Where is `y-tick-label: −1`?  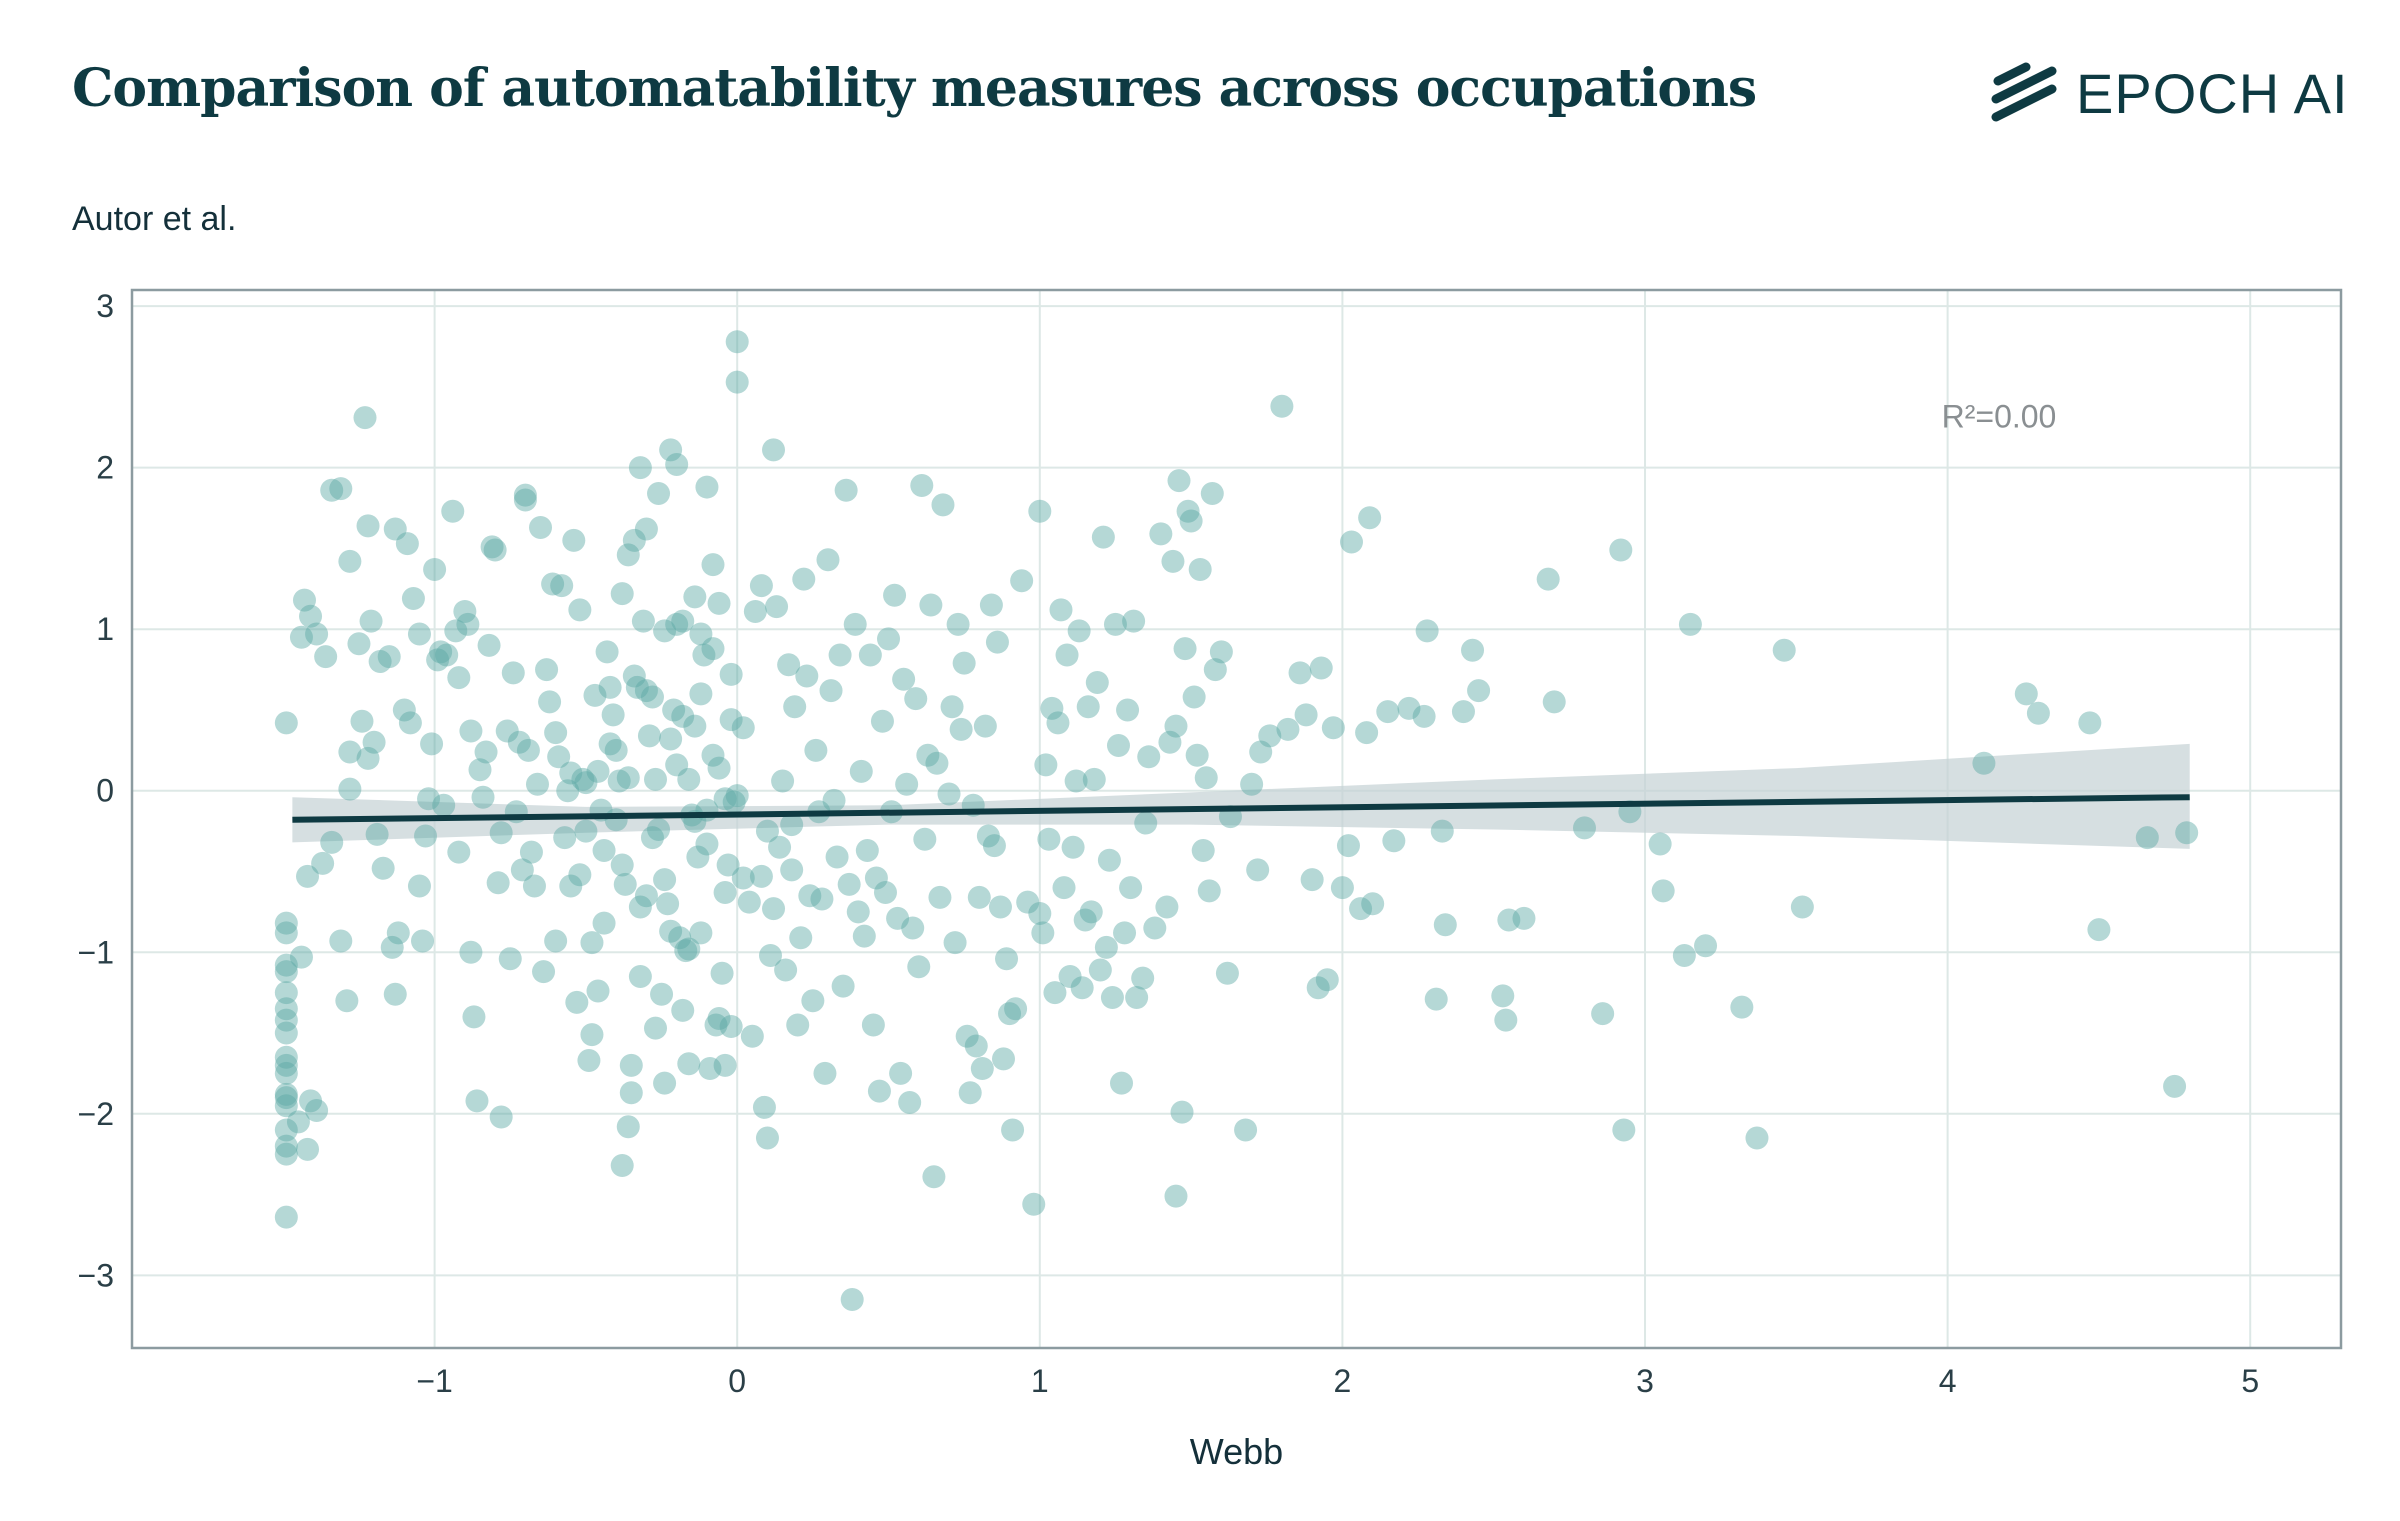
y-tick-label: −1 is located at coordinates (96, 952).